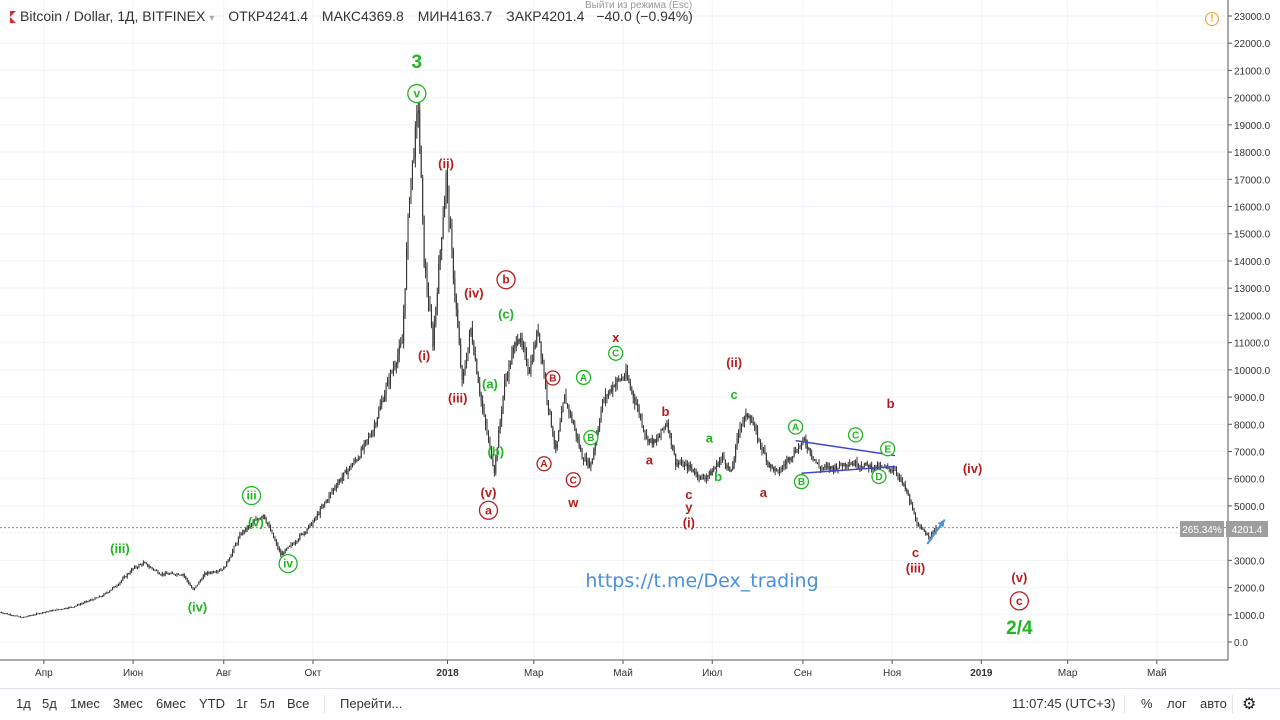 This screenshot has width=1280, height=720. Describe the element at coordinates (288, 563) in the screenshot. I see `wave-label: iv` at that location.